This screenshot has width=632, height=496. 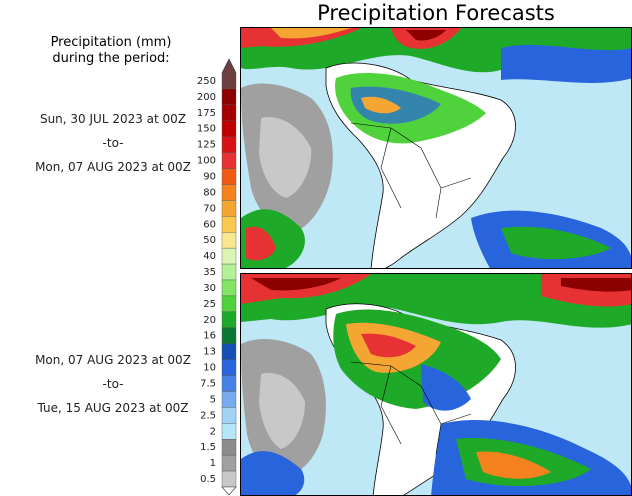 I want to click on scale-label: 35, so click(x=209, y=272).